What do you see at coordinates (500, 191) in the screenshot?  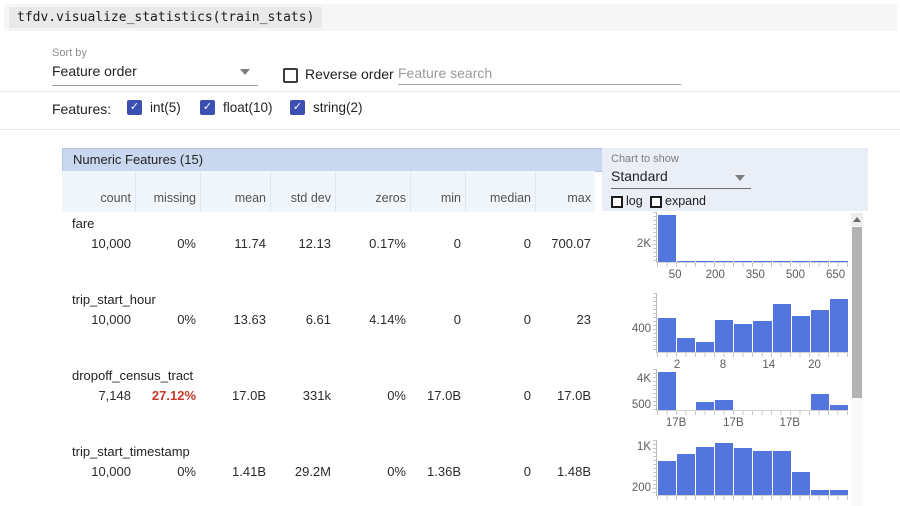 I see `column-header: median` at bounding box center [500, 191].